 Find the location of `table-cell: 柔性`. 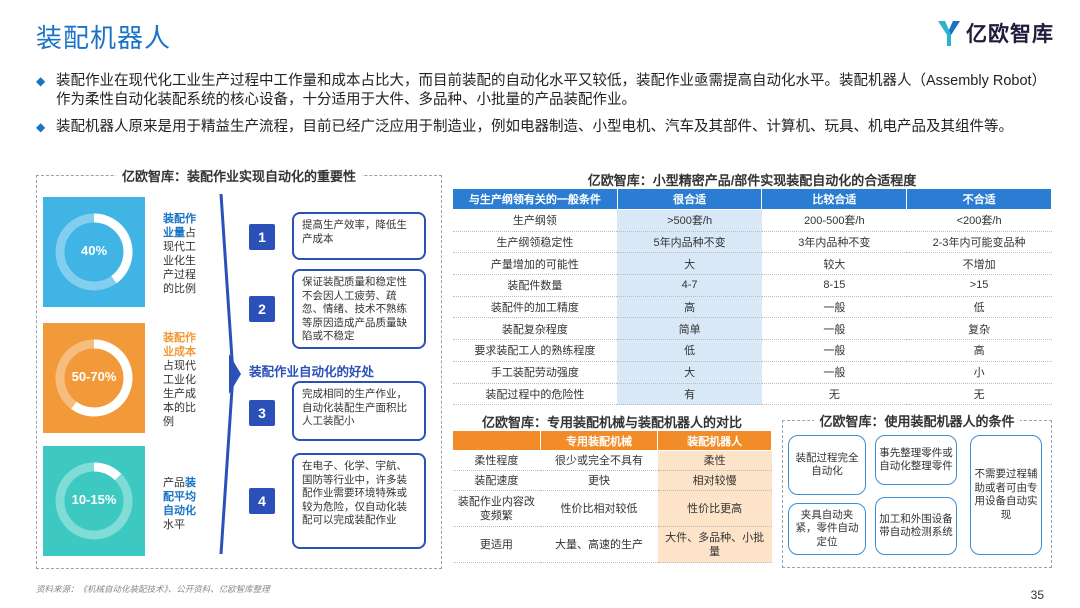

table-cell: 柔性 is located at coordinates (714, 460).